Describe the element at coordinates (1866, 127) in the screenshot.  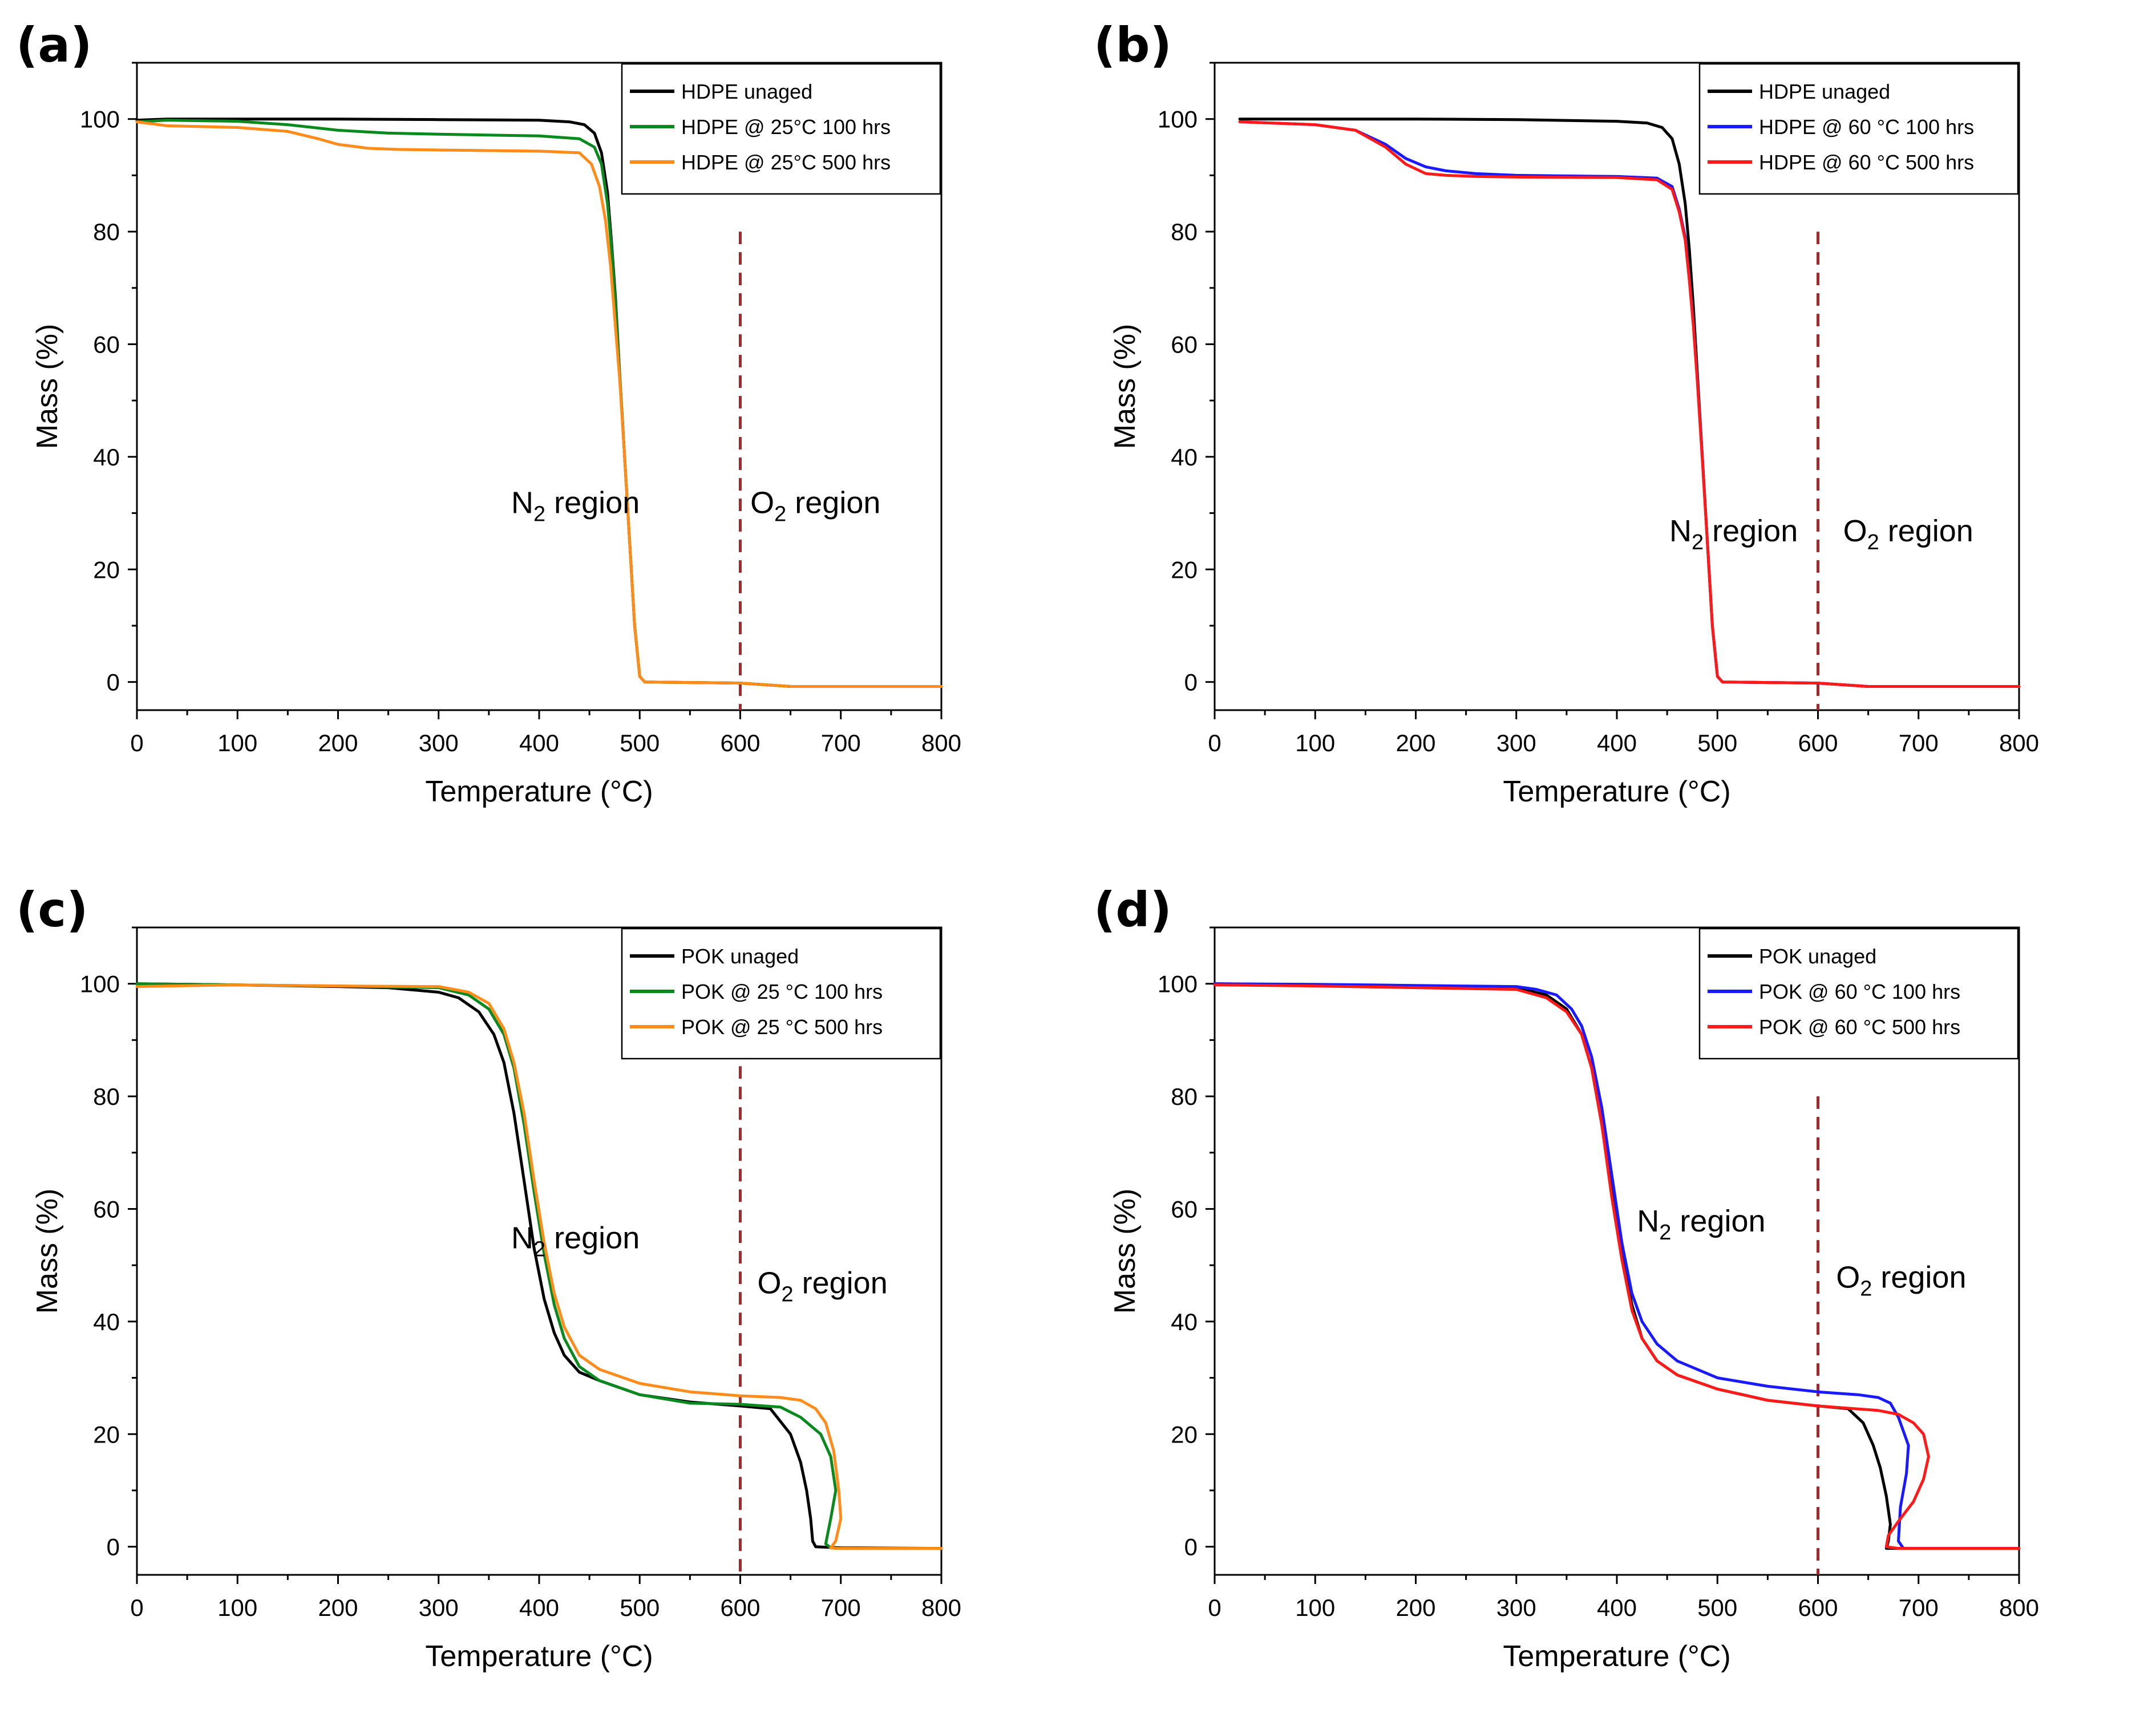
I see `legend-label: HDPE @ 60 °C 100 hrs` at that location.